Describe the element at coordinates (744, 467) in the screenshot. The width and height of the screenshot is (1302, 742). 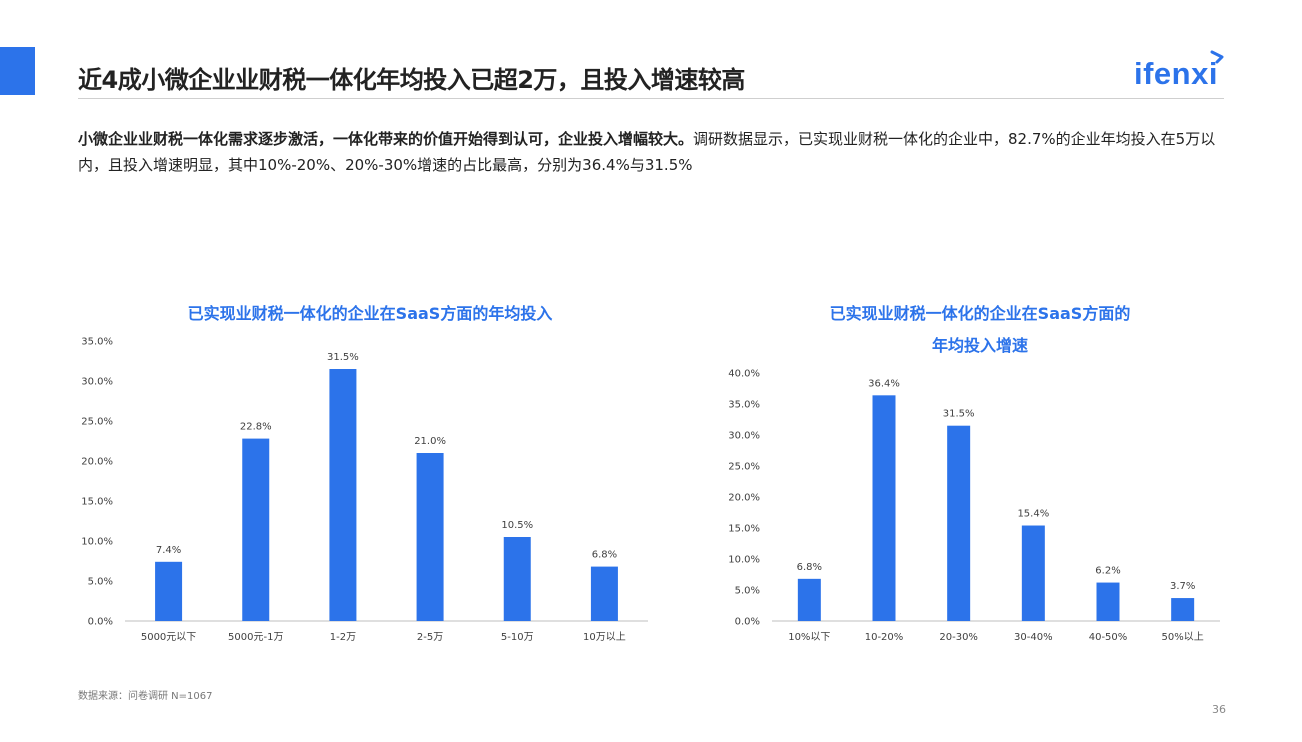
I see `chart-2-y-tick-label: 25.0%` at that location.